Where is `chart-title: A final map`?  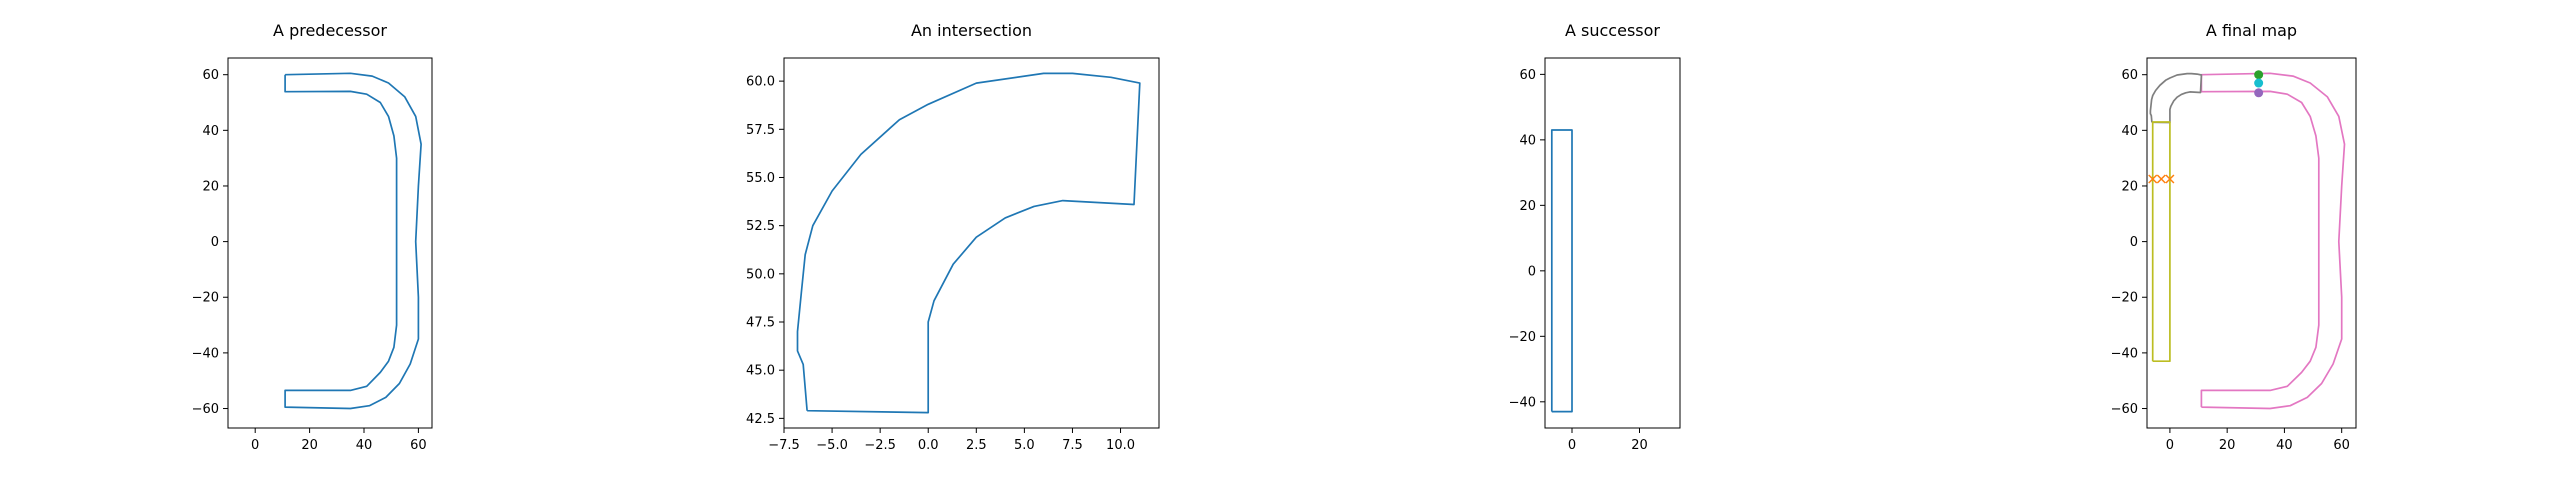
chart-title: A final map is located at coordinates (2251, 30).